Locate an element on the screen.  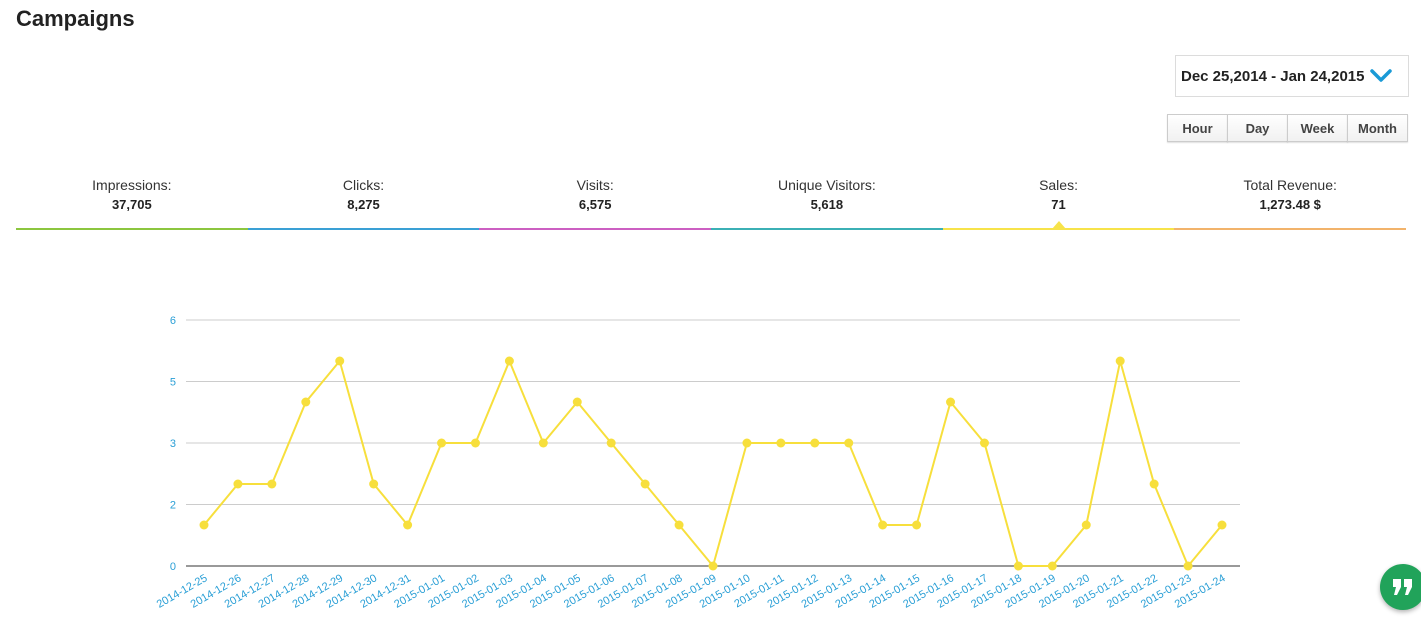
quote-icon is located at coordinates (1402, 587).